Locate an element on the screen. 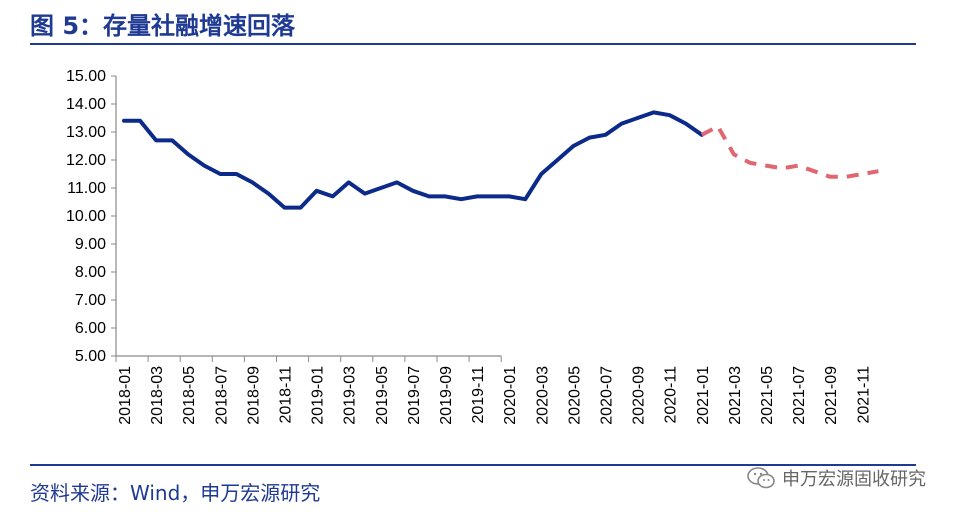 The height and width of the screenshot is (519, 956). forecast-series-line is located at coordinates (789, 151).